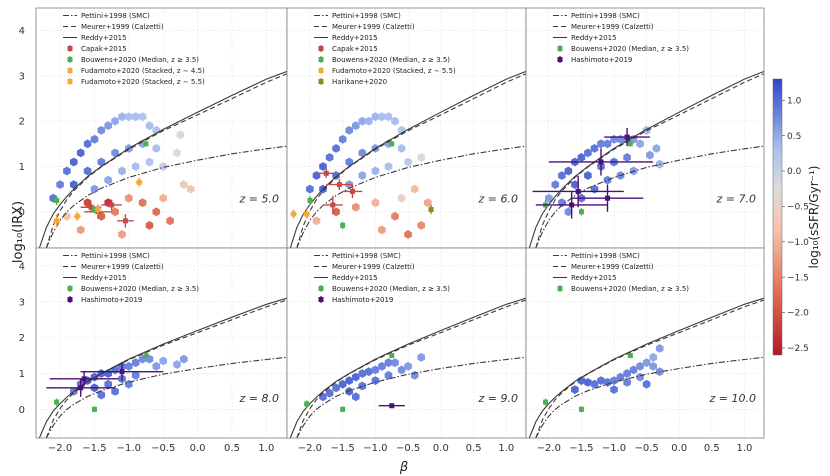  What do you see at coordinates (359, 82) in the screenshot?
I see `legend-label: Harikane+2020` at bounding box center [359, 82].